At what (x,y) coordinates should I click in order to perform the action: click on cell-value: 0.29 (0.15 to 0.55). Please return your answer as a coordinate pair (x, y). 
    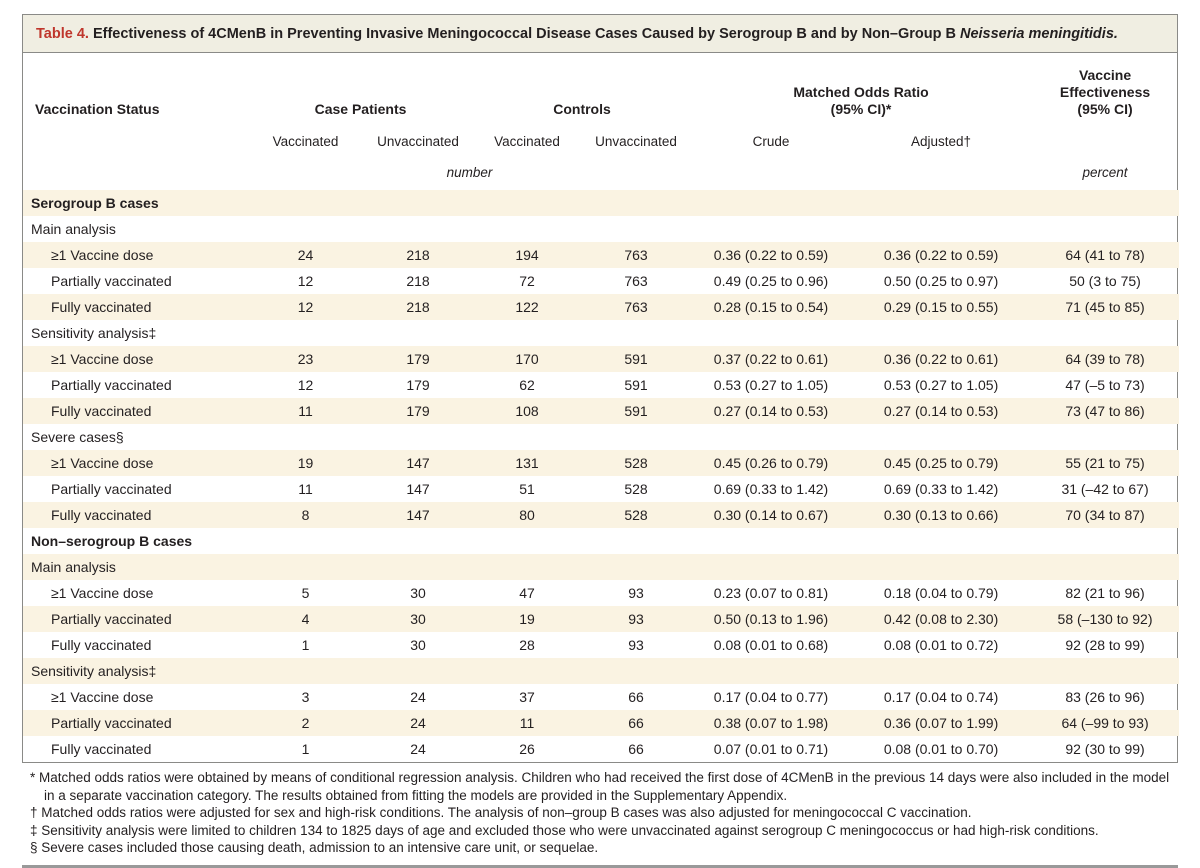
    Looking at the image, I should click on (941, 307).